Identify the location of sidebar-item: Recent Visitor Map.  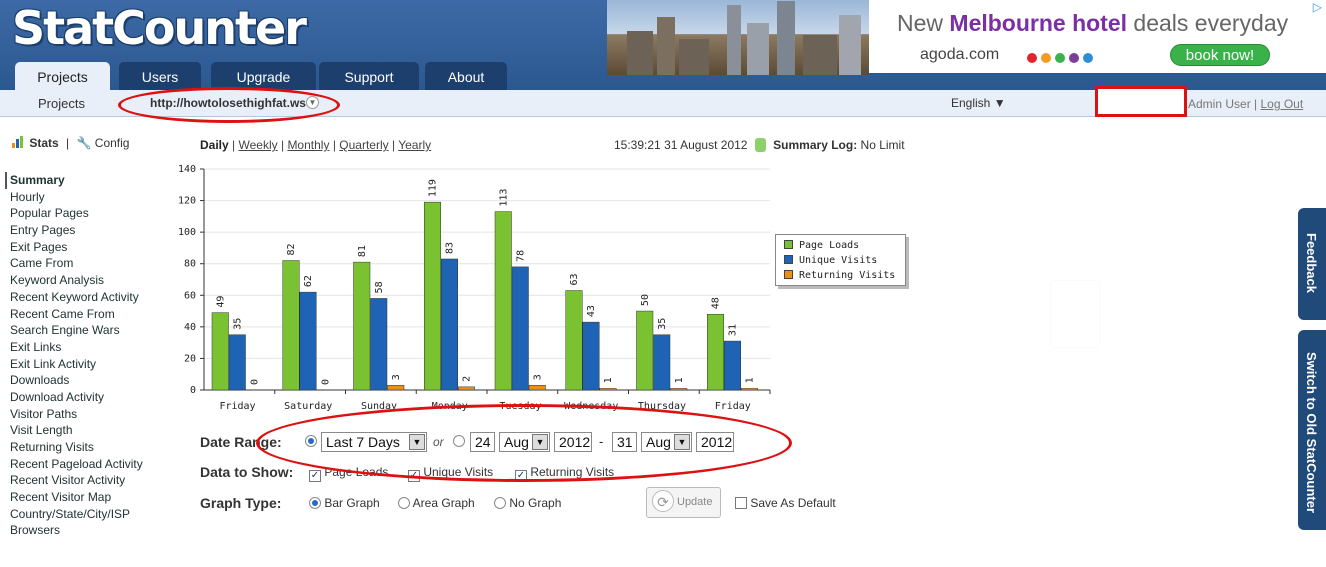
(61, 497).